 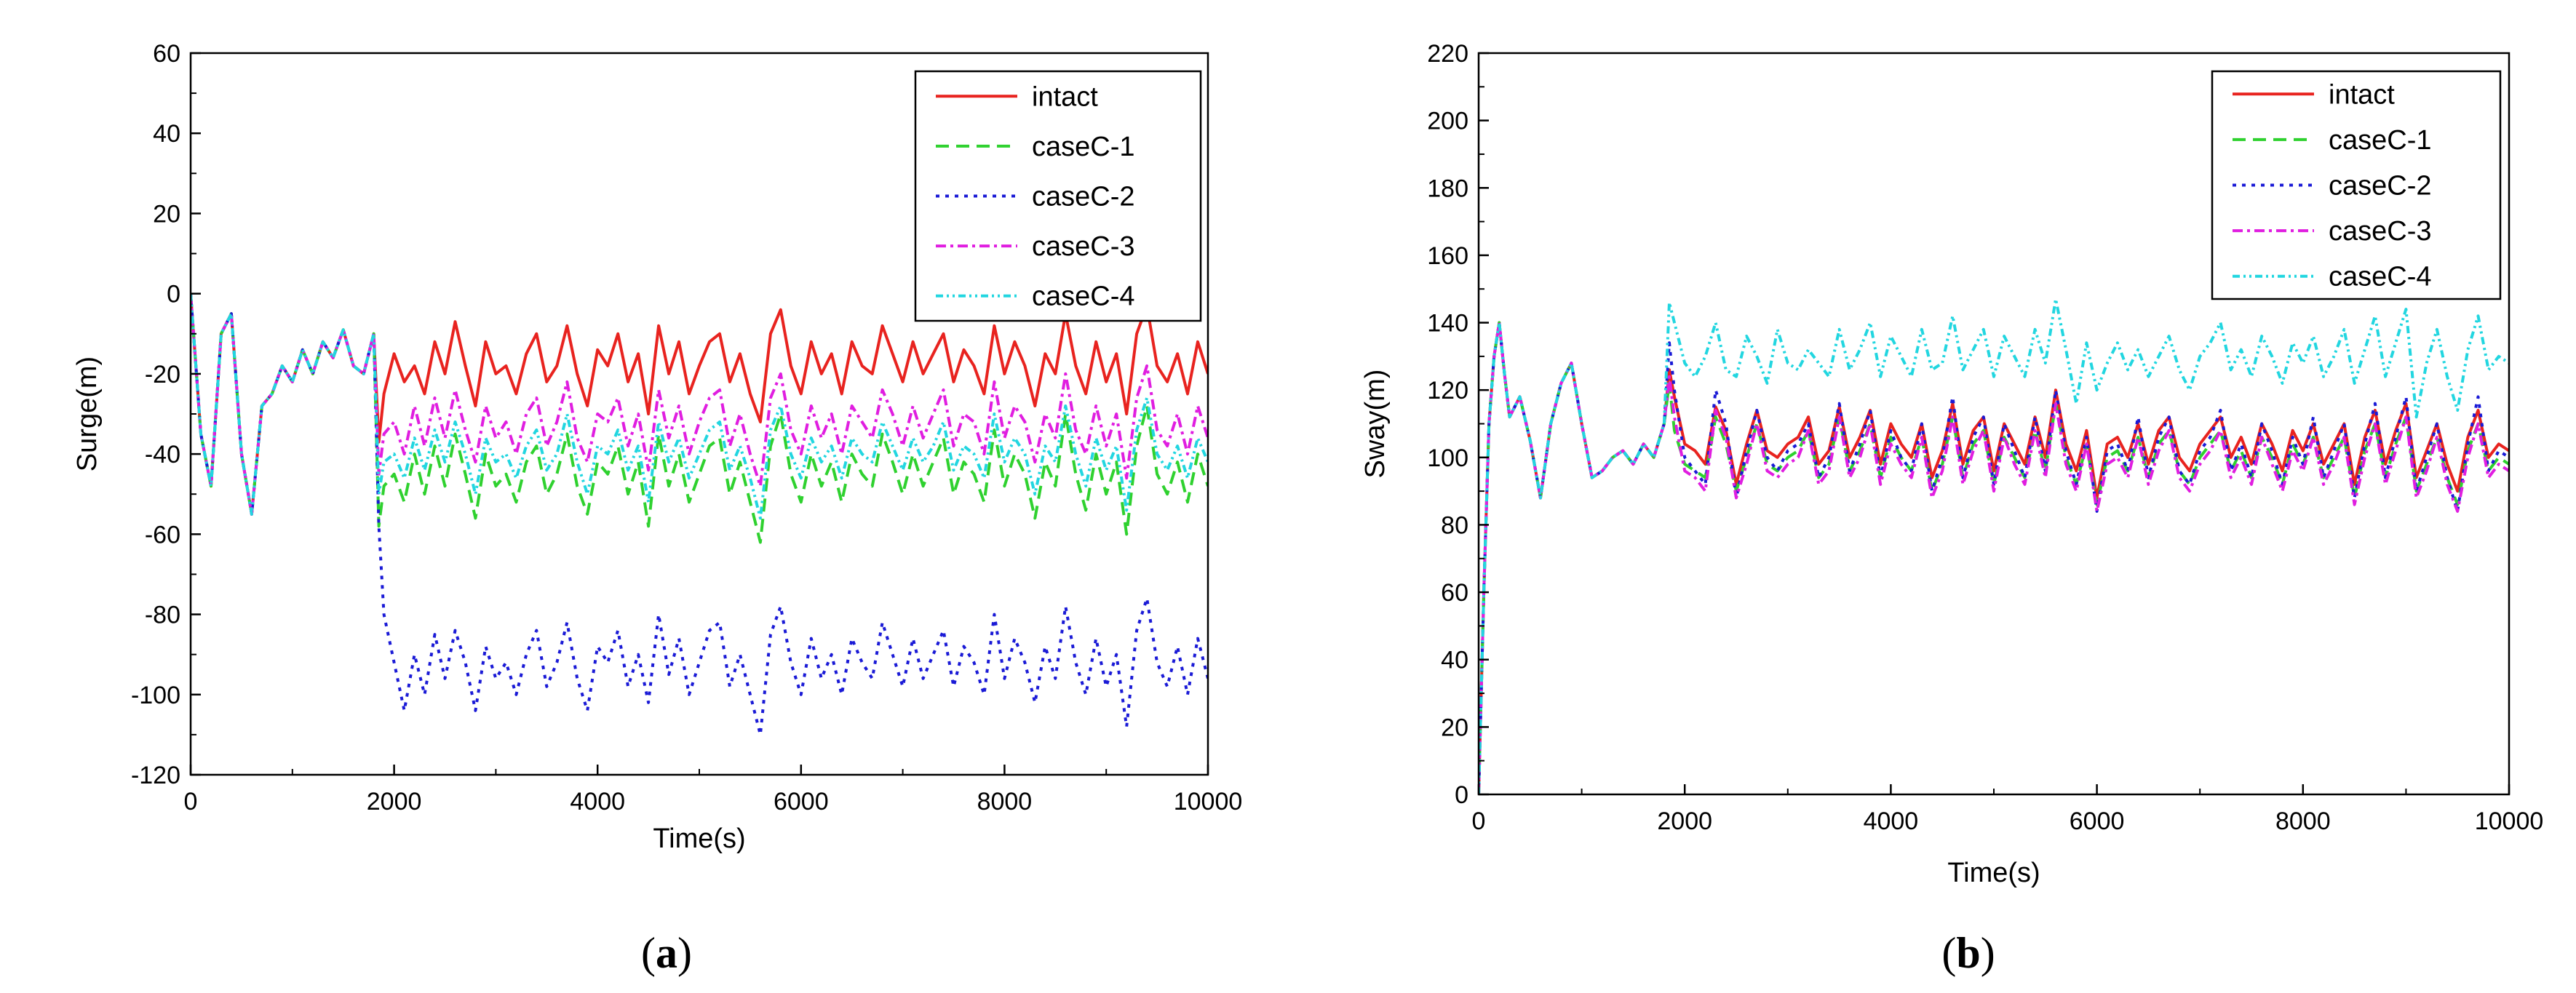 What do you see at coordinates (1447, 188) in the screenshot?
I see `y-tick-label: 180` at bounding box center [1447, 188].